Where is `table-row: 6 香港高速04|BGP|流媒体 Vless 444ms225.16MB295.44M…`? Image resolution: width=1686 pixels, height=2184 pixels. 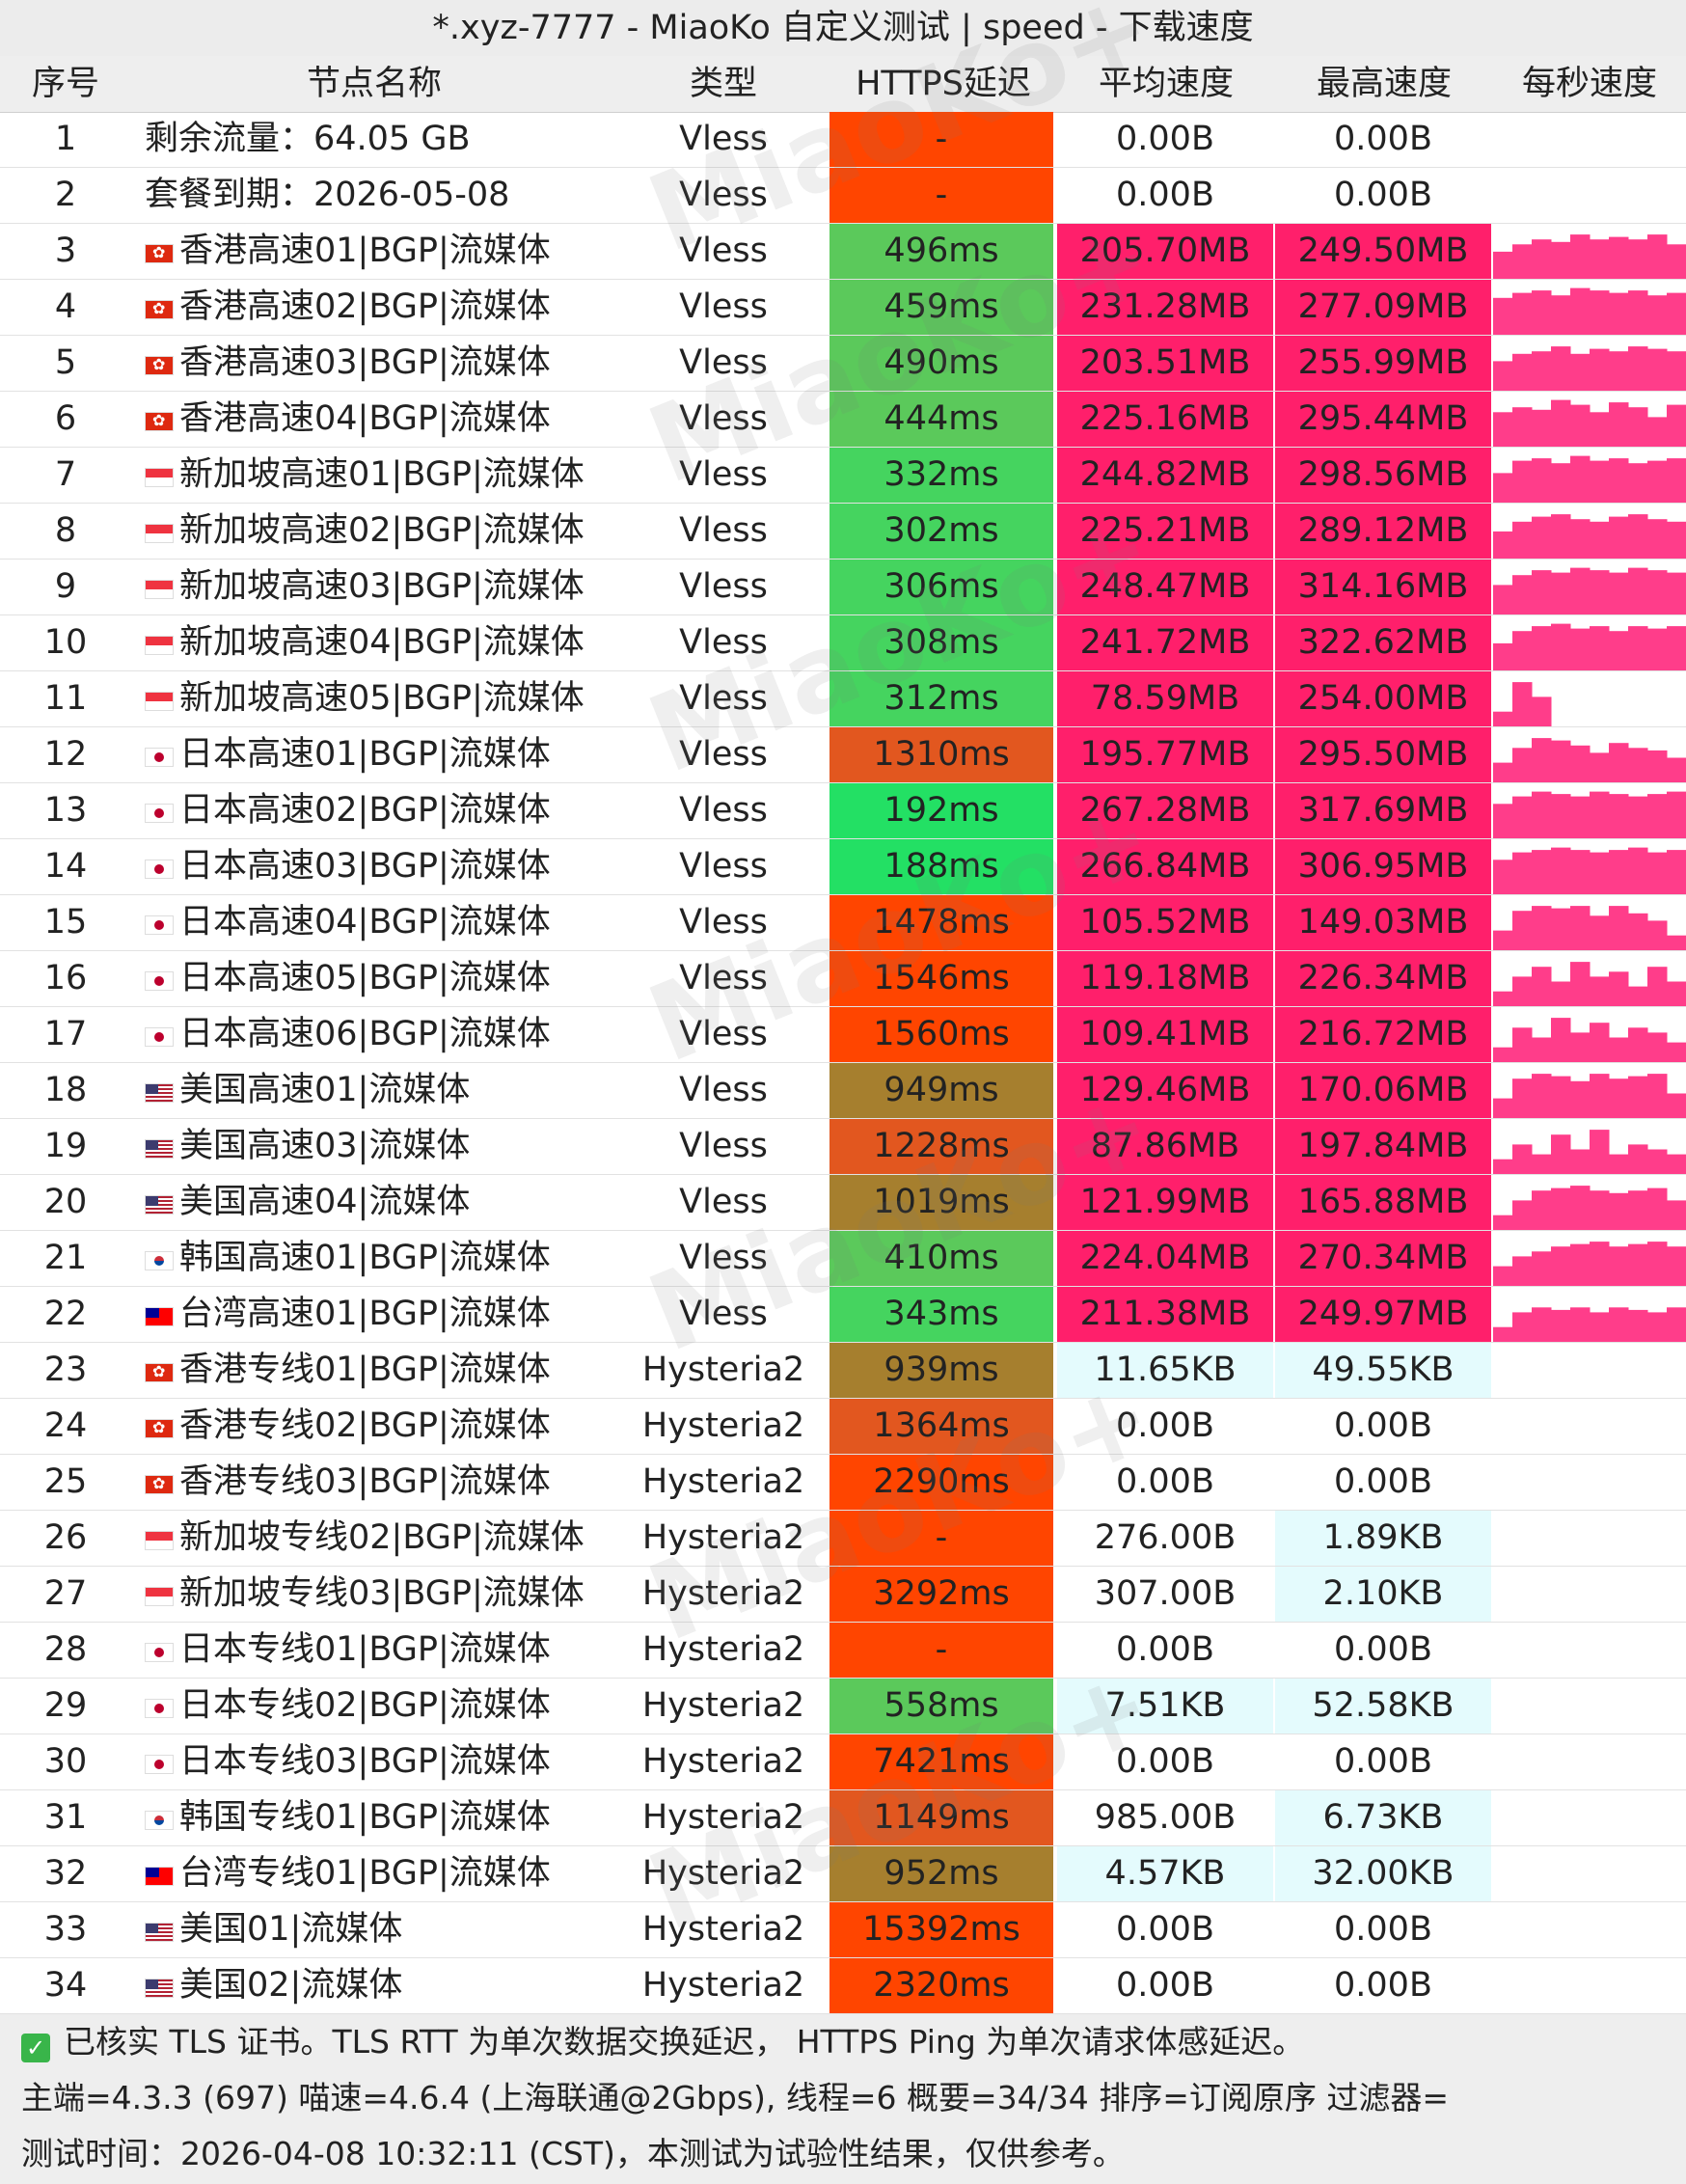 table-row: 6 香港高速04|BGP|流媒体 Vless 444ms225.16MB295.44M… is located at coordinates (843, 420).